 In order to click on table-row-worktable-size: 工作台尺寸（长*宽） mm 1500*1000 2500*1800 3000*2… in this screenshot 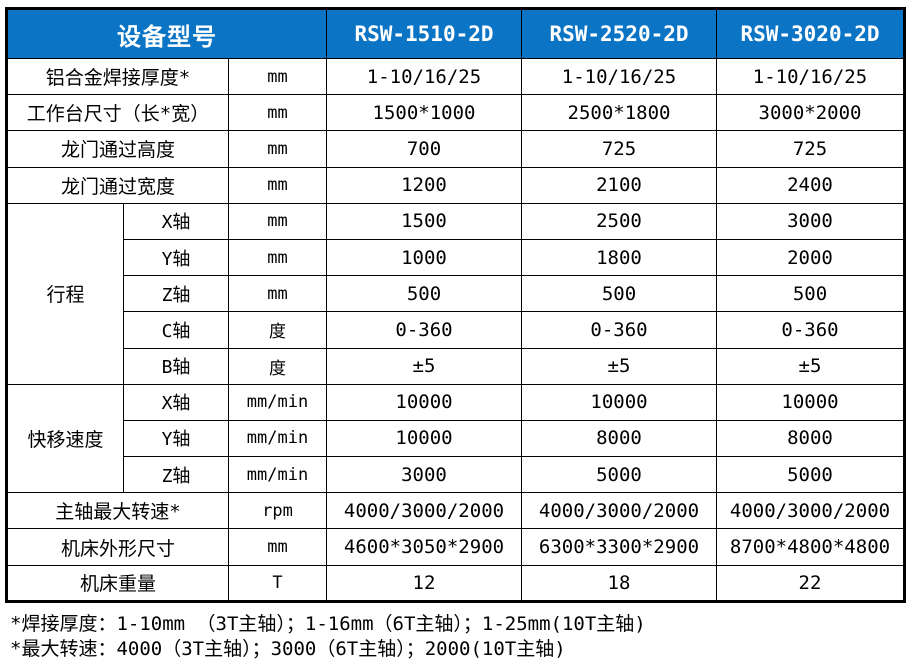, I will do `click(455, 113)`.